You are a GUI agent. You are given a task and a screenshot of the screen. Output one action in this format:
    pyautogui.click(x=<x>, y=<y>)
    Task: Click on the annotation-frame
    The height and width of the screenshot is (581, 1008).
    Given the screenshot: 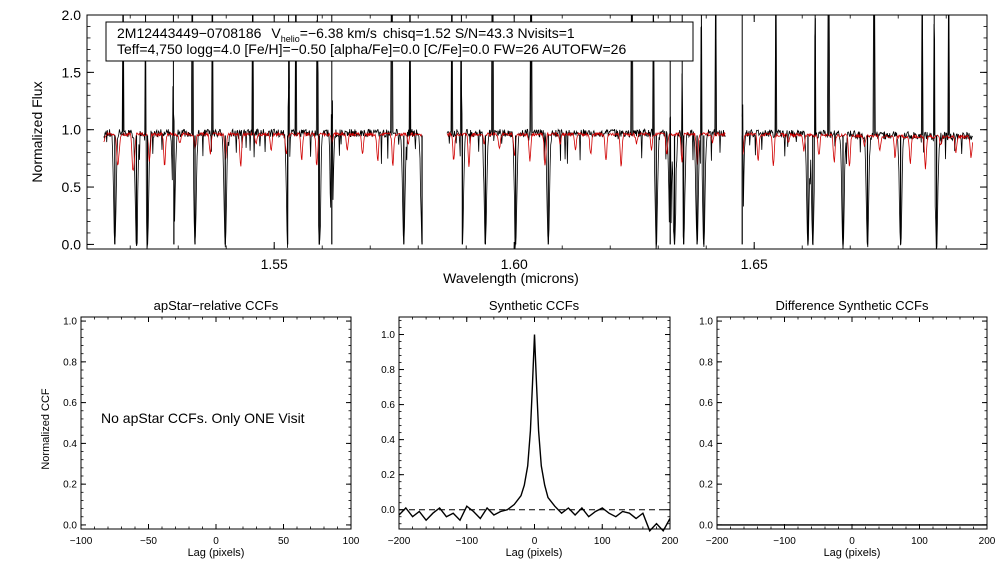 What is the action you would take?
    pyautogui.click(x=399, y=41)
    